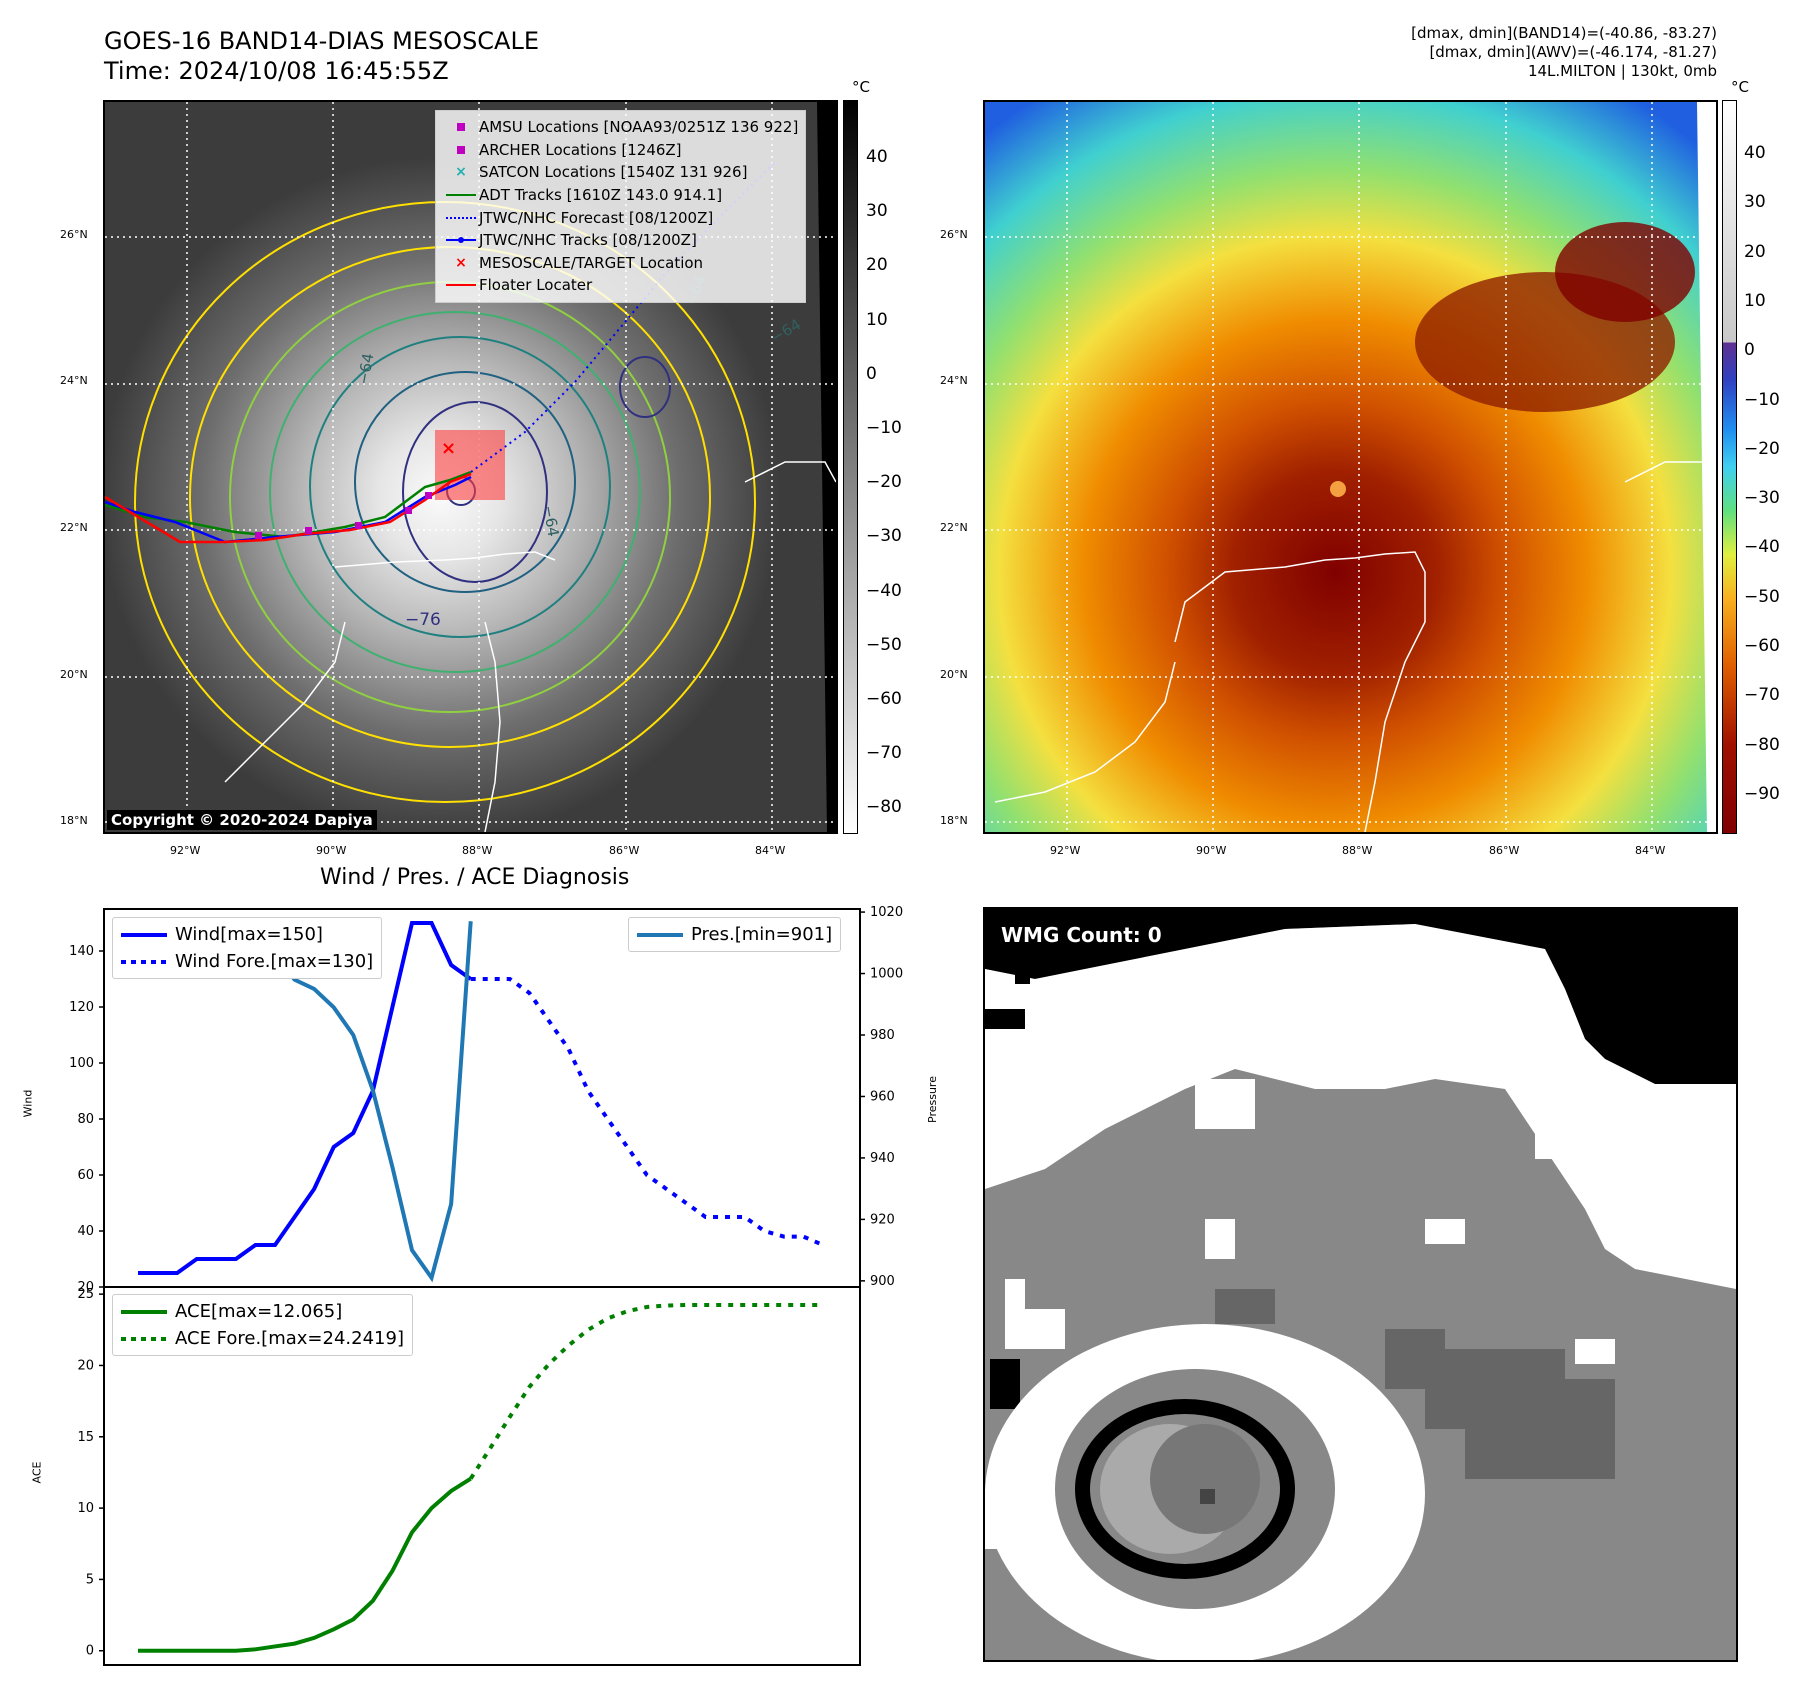 Image resolution: width=1797 pixels, height=1690 pixels. Describe the element at coordinates (884, 699) in the screenshot. I see `colorbar-tick-label: −60` at that location.